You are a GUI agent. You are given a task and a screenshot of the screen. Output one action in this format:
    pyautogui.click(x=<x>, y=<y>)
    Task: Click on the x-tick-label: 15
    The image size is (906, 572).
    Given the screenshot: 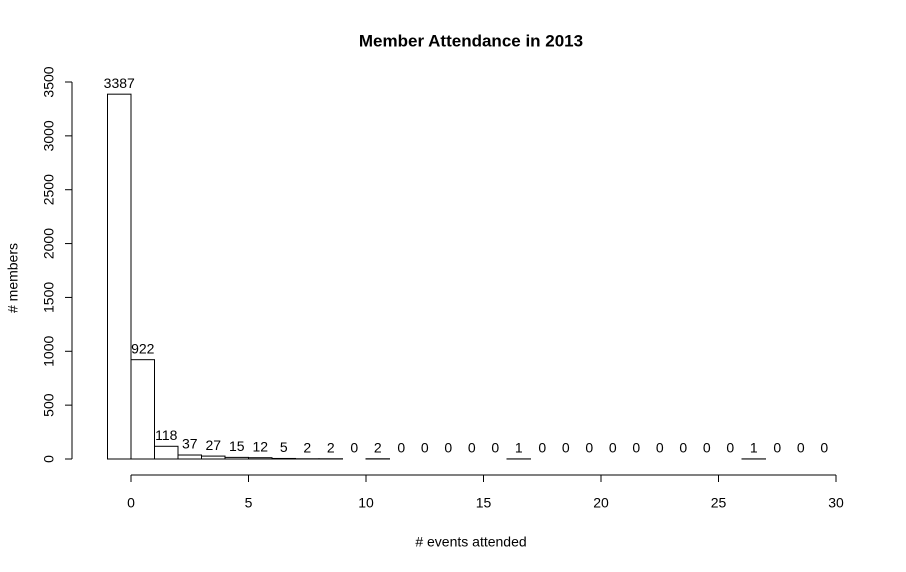 What is the action you would take?
    pyautogui.click(x=484, y=503)
    